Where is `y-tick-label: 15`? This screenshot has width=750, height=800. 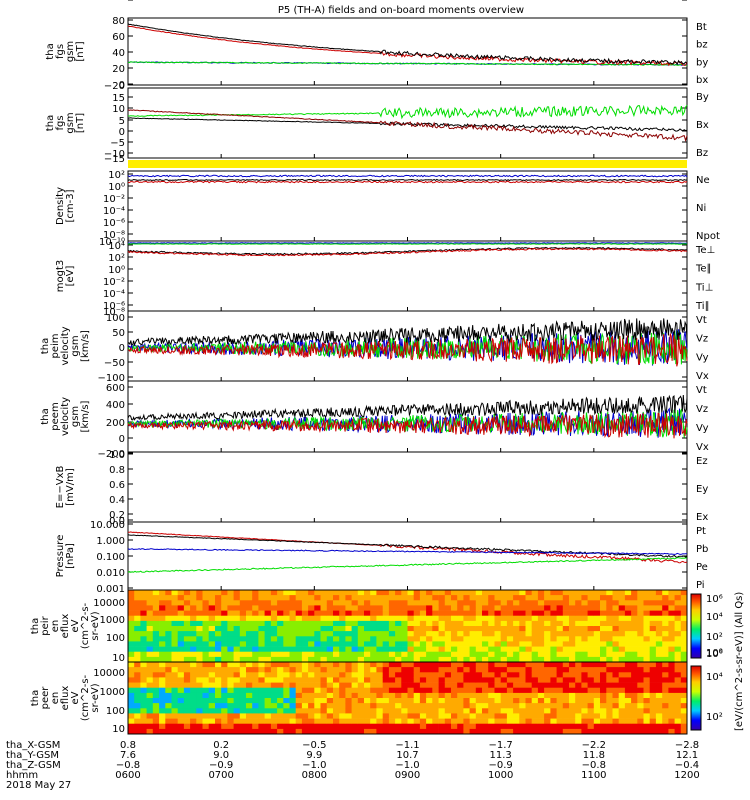
y-tick-label: 15 is located at coordinates (118, 98).